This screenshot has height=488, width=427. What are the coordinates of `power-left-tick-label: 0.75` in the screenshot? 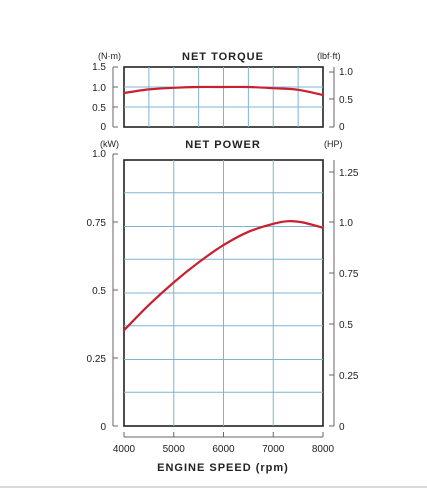 It's located at (97, 223).